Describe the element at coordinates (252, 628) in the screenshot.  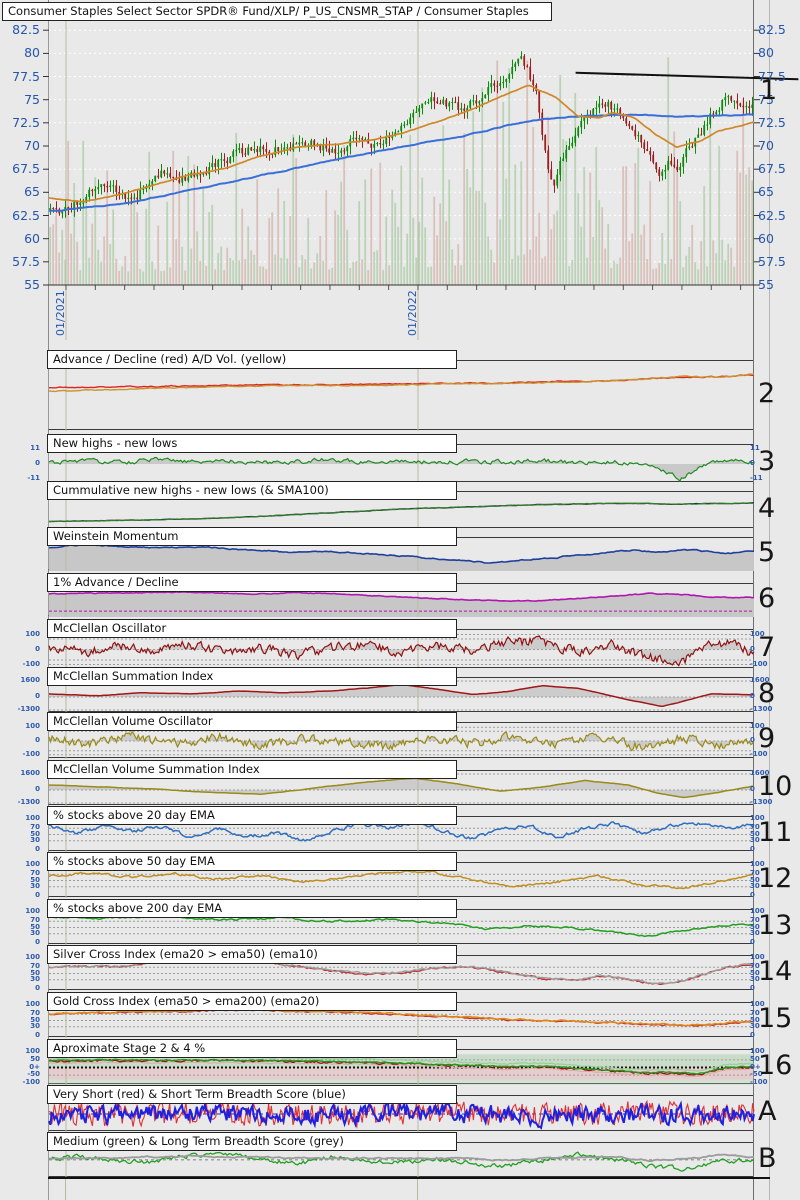
I see `panel-title-box: McClellan Oscillator` at that location.